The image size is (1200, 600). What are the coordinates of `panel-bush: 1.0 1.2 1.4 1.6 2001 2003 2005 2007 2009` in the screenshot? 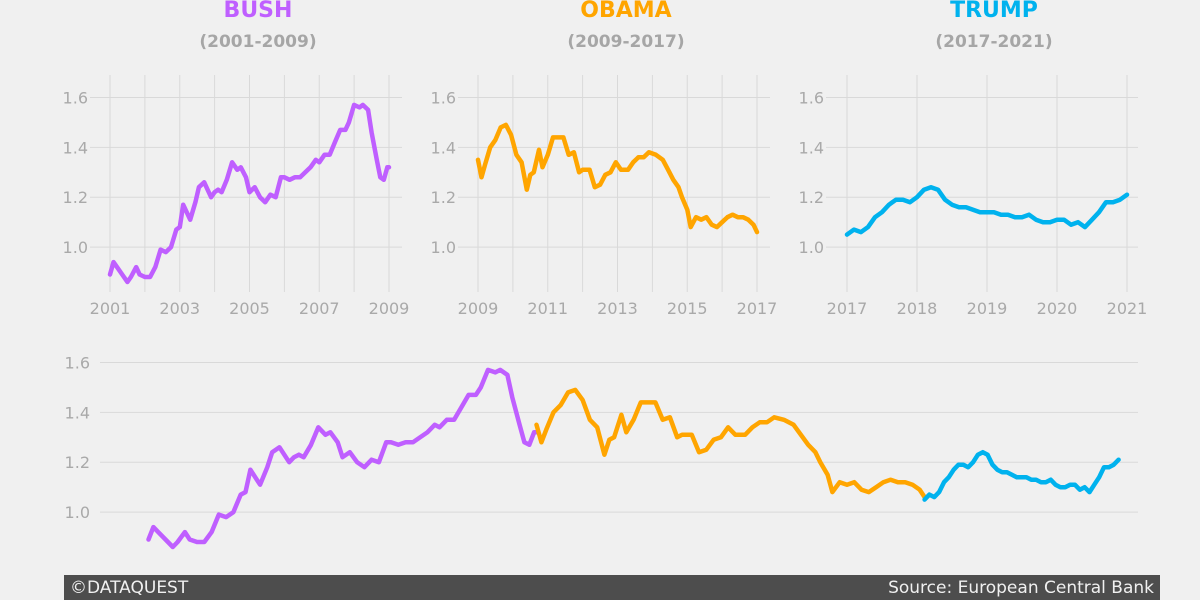 It's located at (236, 196).